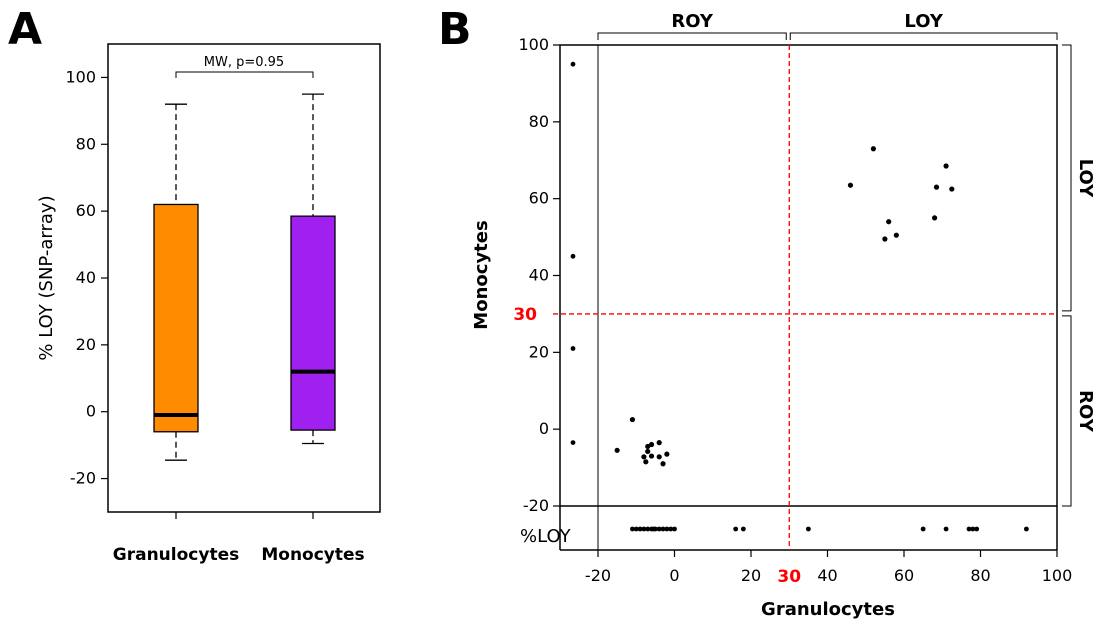  What do you see at coordinates (244, 74) in the screenshot?
I see `significance-bracket` at bounding box center [244, 74].